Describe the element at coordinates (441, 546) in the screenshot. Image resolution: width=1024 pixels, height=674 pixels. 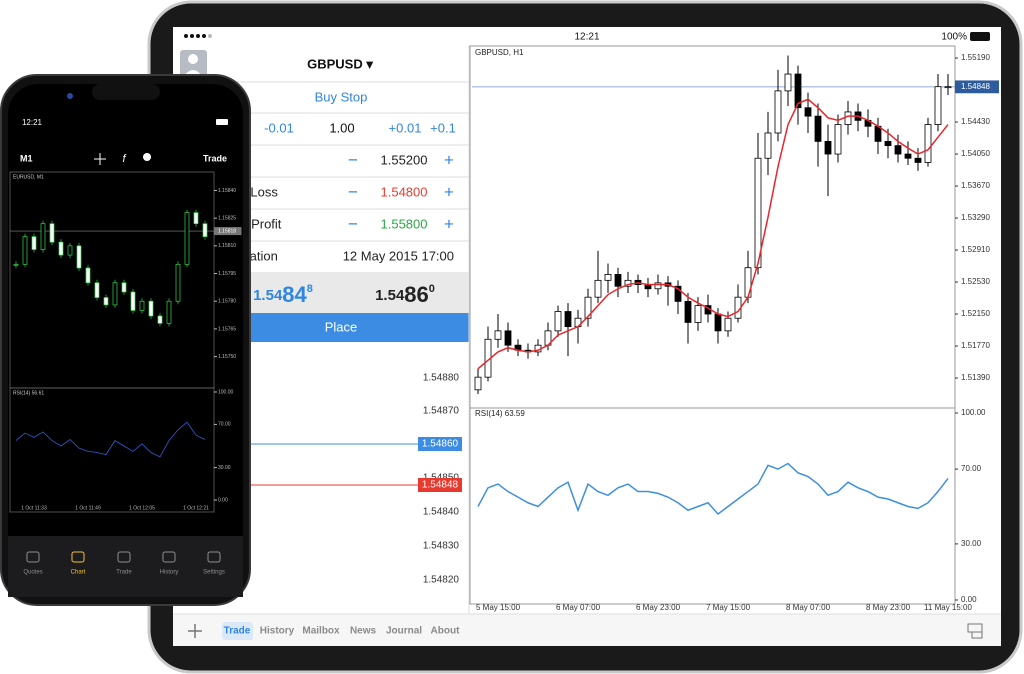
I see `depth-price: 1.54830` at that location.